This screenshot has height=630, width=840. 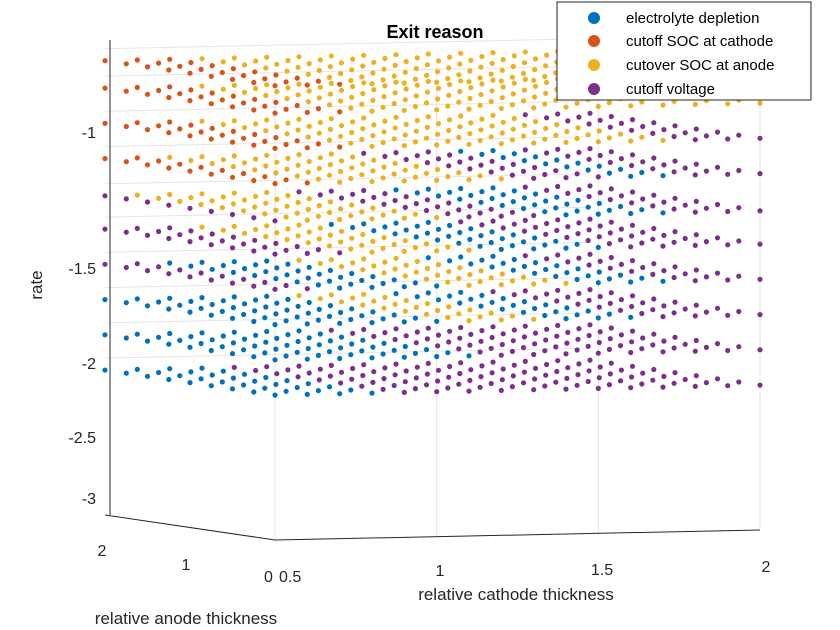 What do you see at coordinates (290, 577) in the screenshot?
I see `x-tick-label: 0.5` at bounding box center [290, 577].